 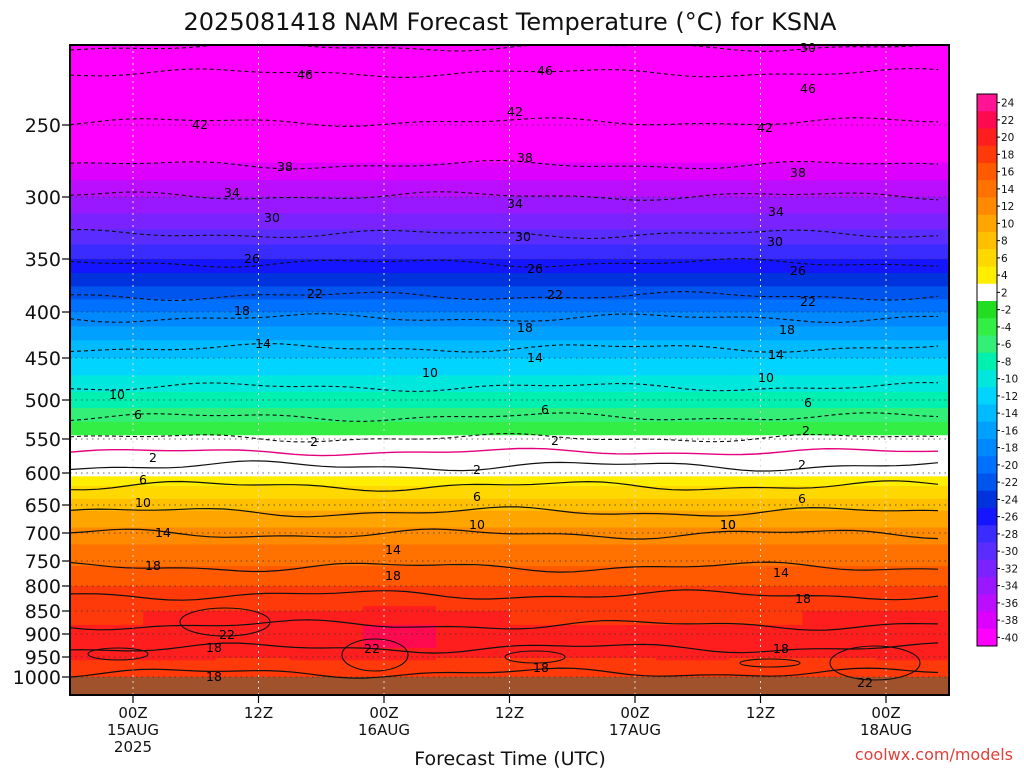 What do you see at coordinates (781, 648) in the screenshot?
I see `contour-label: 18` at bounding box center [781, 648].